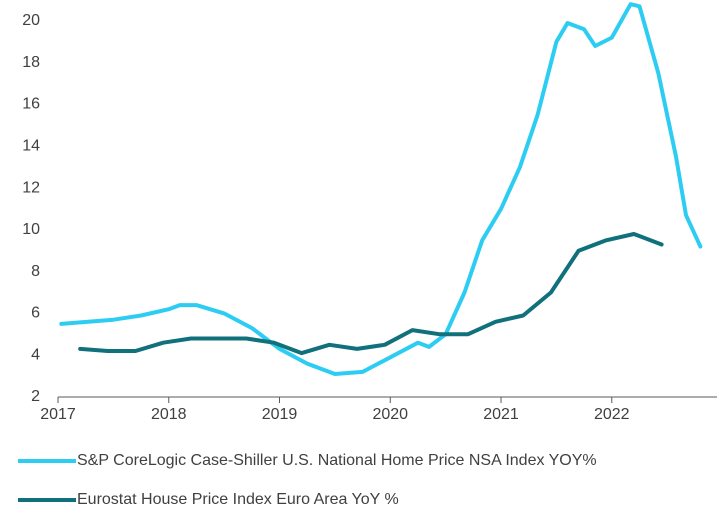 Image resolution: width=718 pixels, height=518 pixels. What do you see at coordinates (169, 414) in the screenshot?
I see `x-tick-label: 2018` at bounding box center [169, 414].